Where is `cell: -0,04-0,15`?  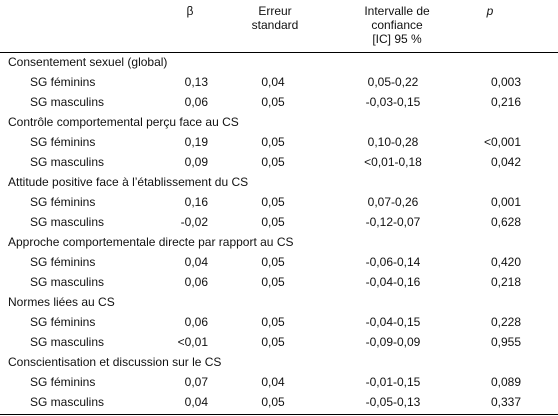 cell: -0,04-0,15 is located at coordinates (393, 322).